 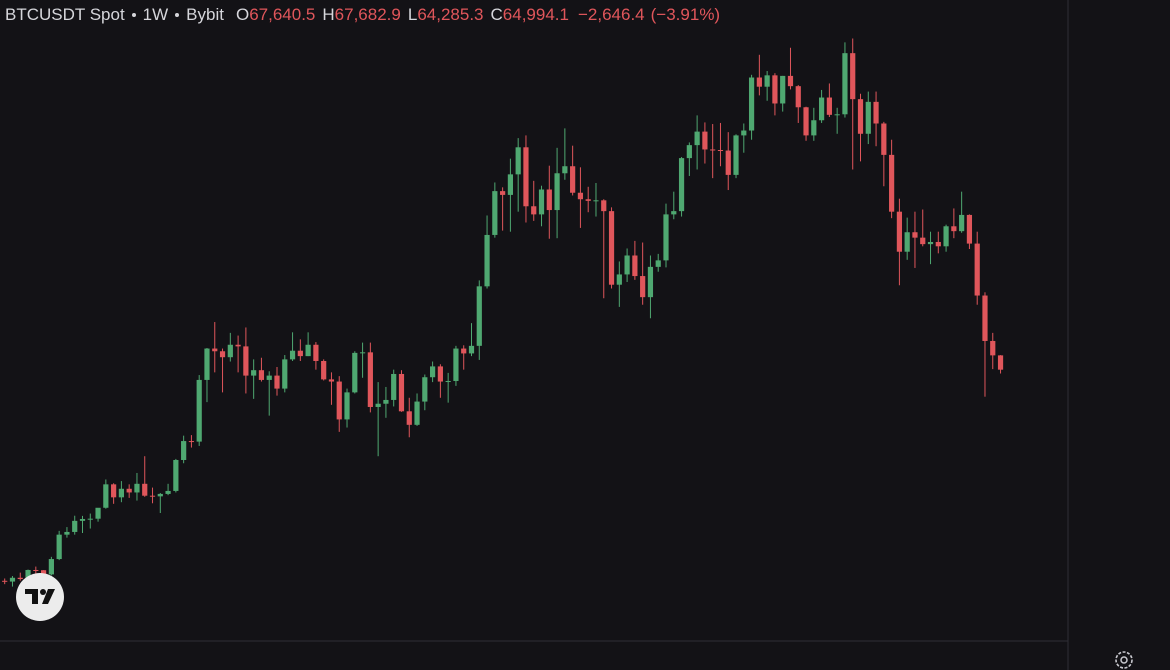 I want to click on ohlc-value: 67,682.9, so click(x=367, y=14).